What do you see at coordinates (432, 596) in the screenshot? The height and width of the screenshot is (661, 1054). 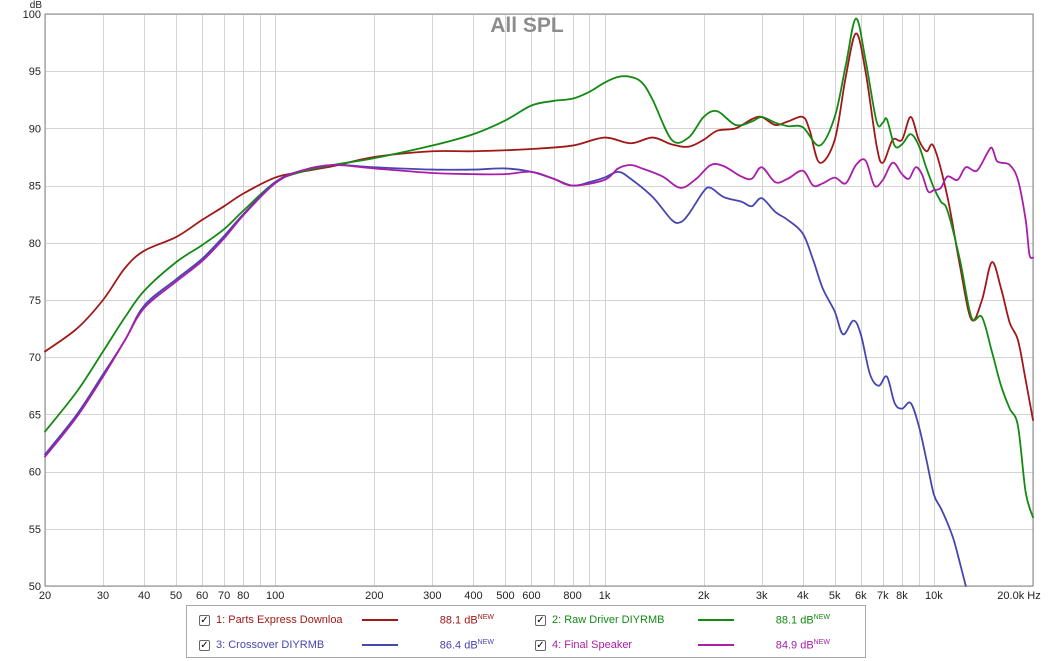 I see `x-tick-label: 300` at bounding box center [432, 596].